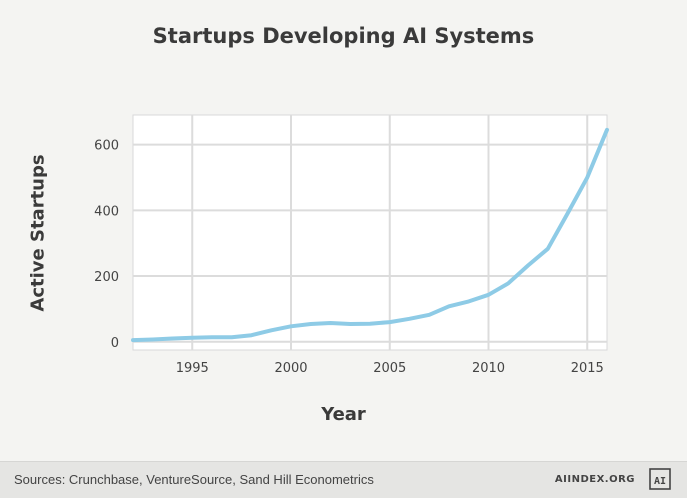 Image resolution: width=687 pixels, height=498 pixels. What do you see at coordinates (106, 211) in the screenshot?
I see `y-tick-label: 400` at bounding box center [106, 211].